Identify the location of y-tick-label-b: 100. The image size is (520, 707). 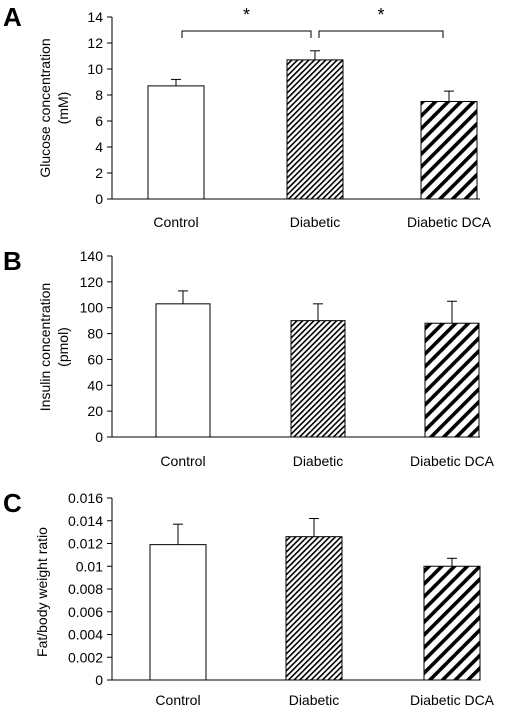
(92, 308).